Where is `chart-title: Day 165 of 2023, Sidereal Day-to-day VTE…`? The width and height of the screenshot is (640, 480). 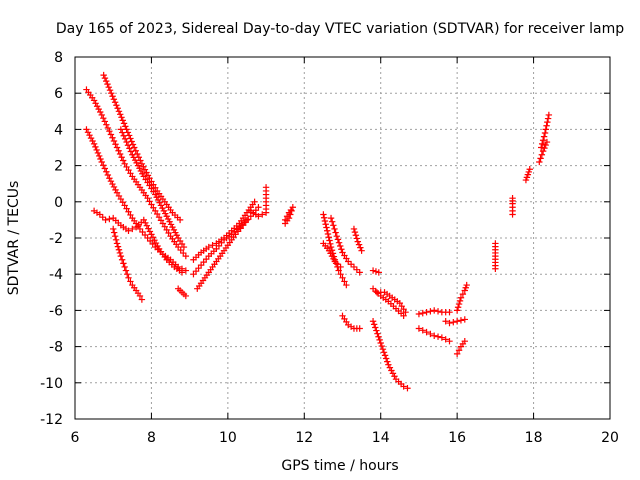 chart-title: Day 165 of 2023, Sidereal Day-to-day VTE… is located at coordinates (340, 29).